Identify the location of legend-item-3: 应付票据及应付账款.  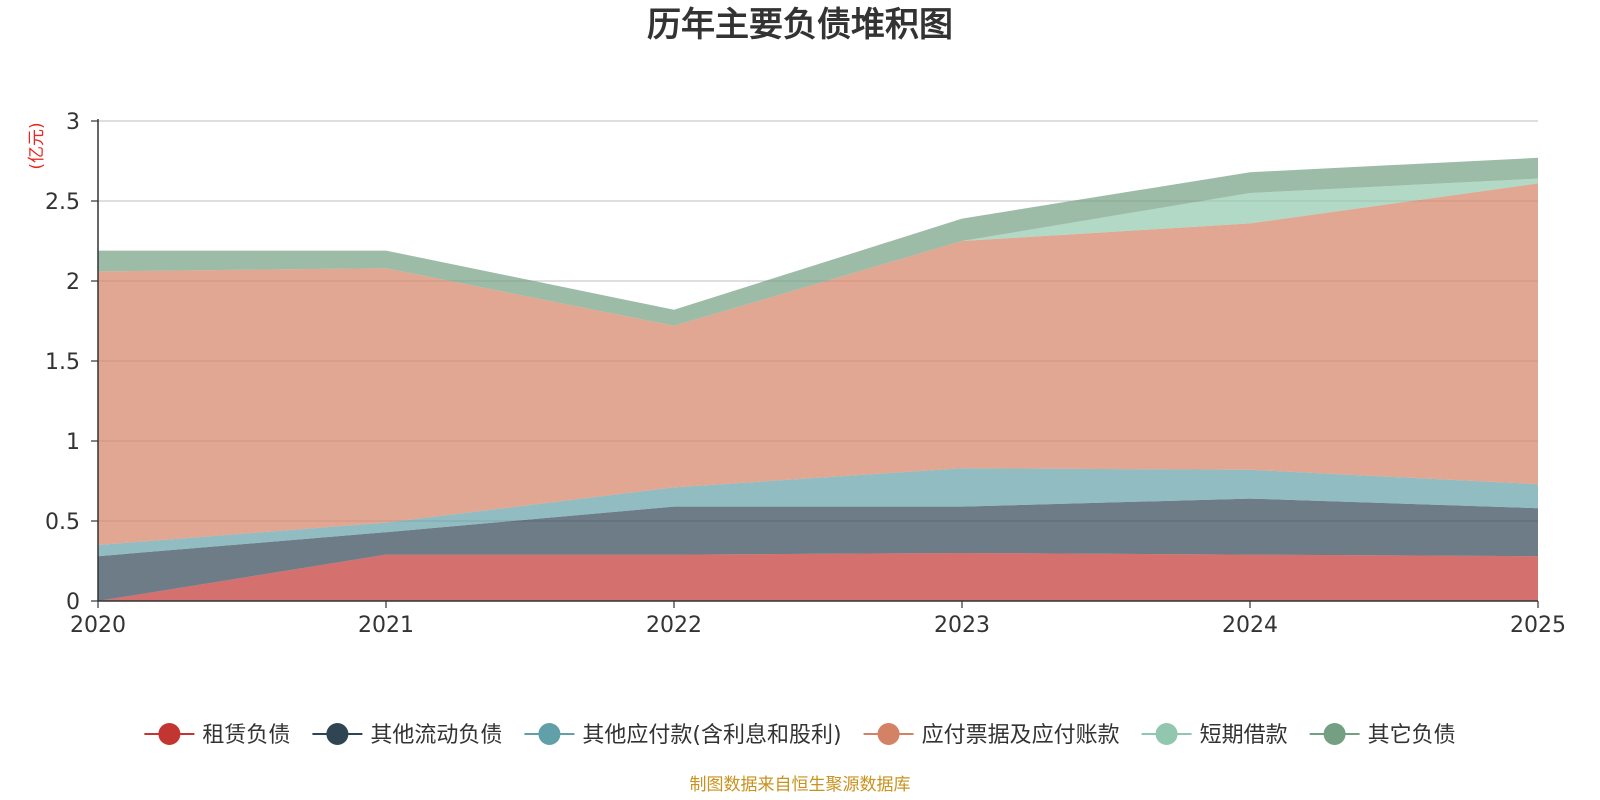
(991, 735).